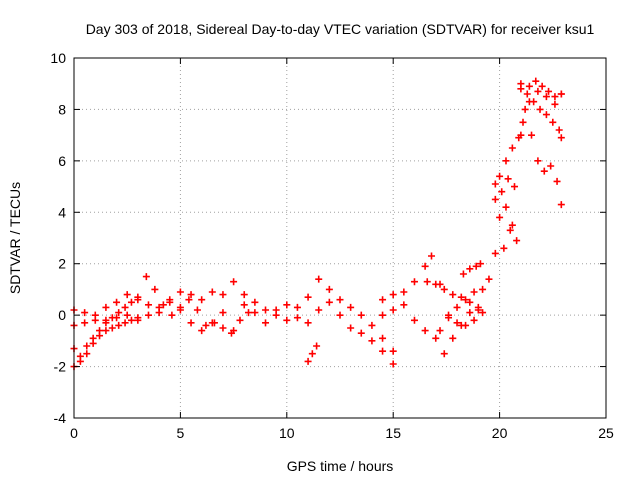 The width and height of the screenshot is (640, 480). What do you see at coordinates (74, 433) in the screenshot?
I see `x-tick-label: 0` at bounding box center [74, 433].